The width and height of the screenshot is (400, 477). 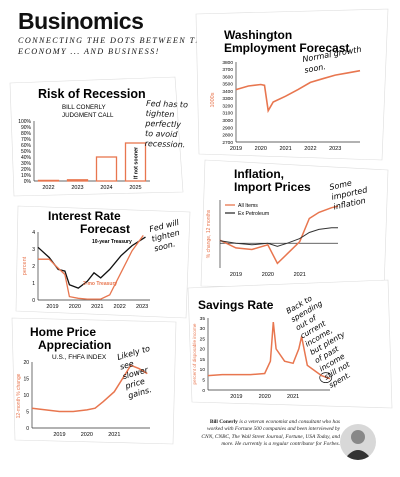 I want to click on inflation-title-1: Inflation,, so click(x=259, y=174).